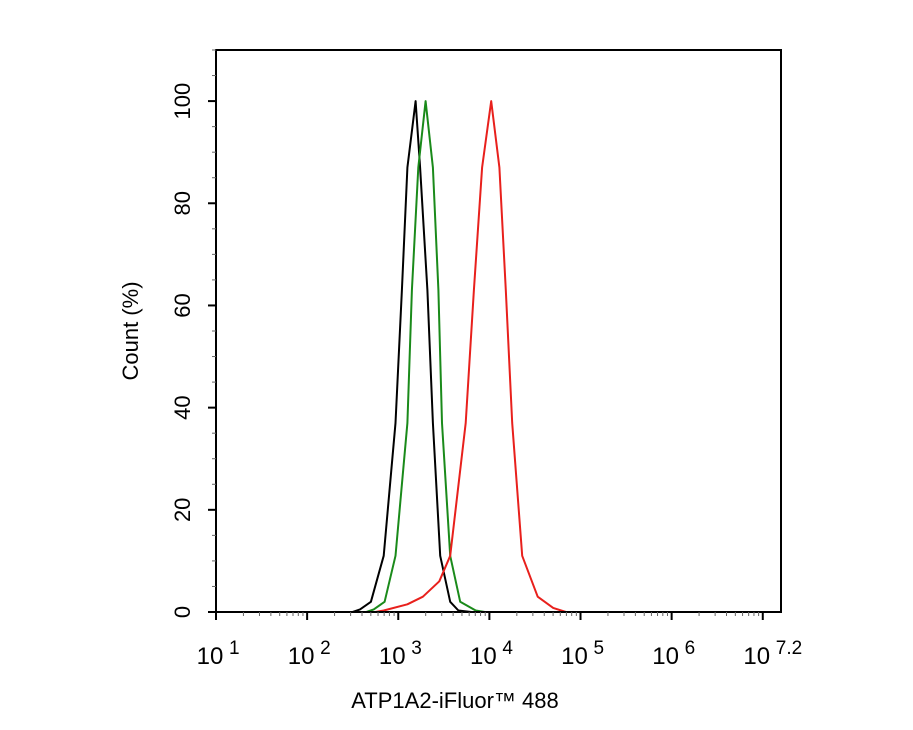 The image size is (913, 730). Describe the element at coordinates (182, 305) in the screenshot. I see `y-tick-label: 60` at that location.